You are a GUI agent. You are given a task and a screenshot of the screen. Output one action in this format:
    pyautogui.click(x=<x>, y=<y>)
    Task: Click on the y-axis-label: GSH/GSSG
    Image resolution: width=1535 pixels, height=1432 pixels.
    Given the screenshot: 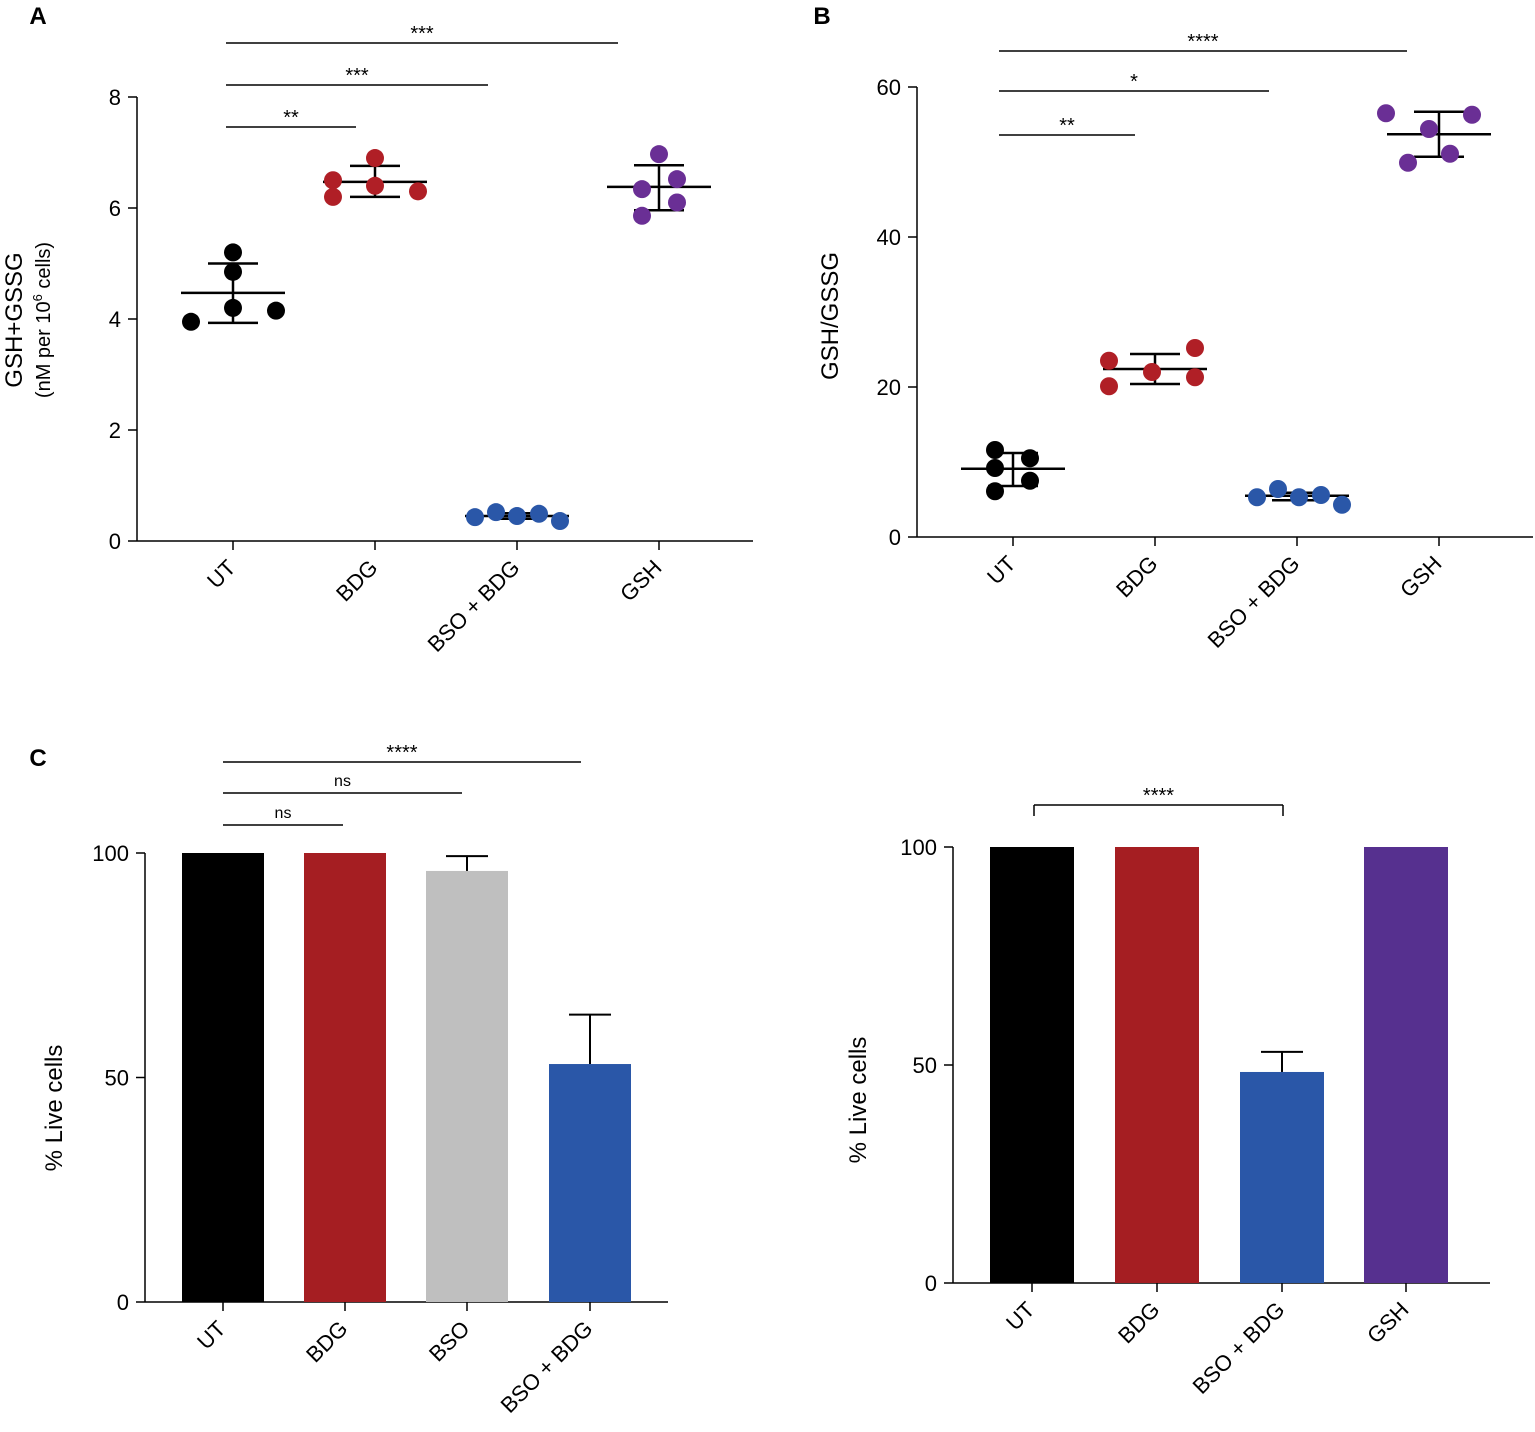 What is the action you would take?
    pyautogui.click(x=830, y=316)
    